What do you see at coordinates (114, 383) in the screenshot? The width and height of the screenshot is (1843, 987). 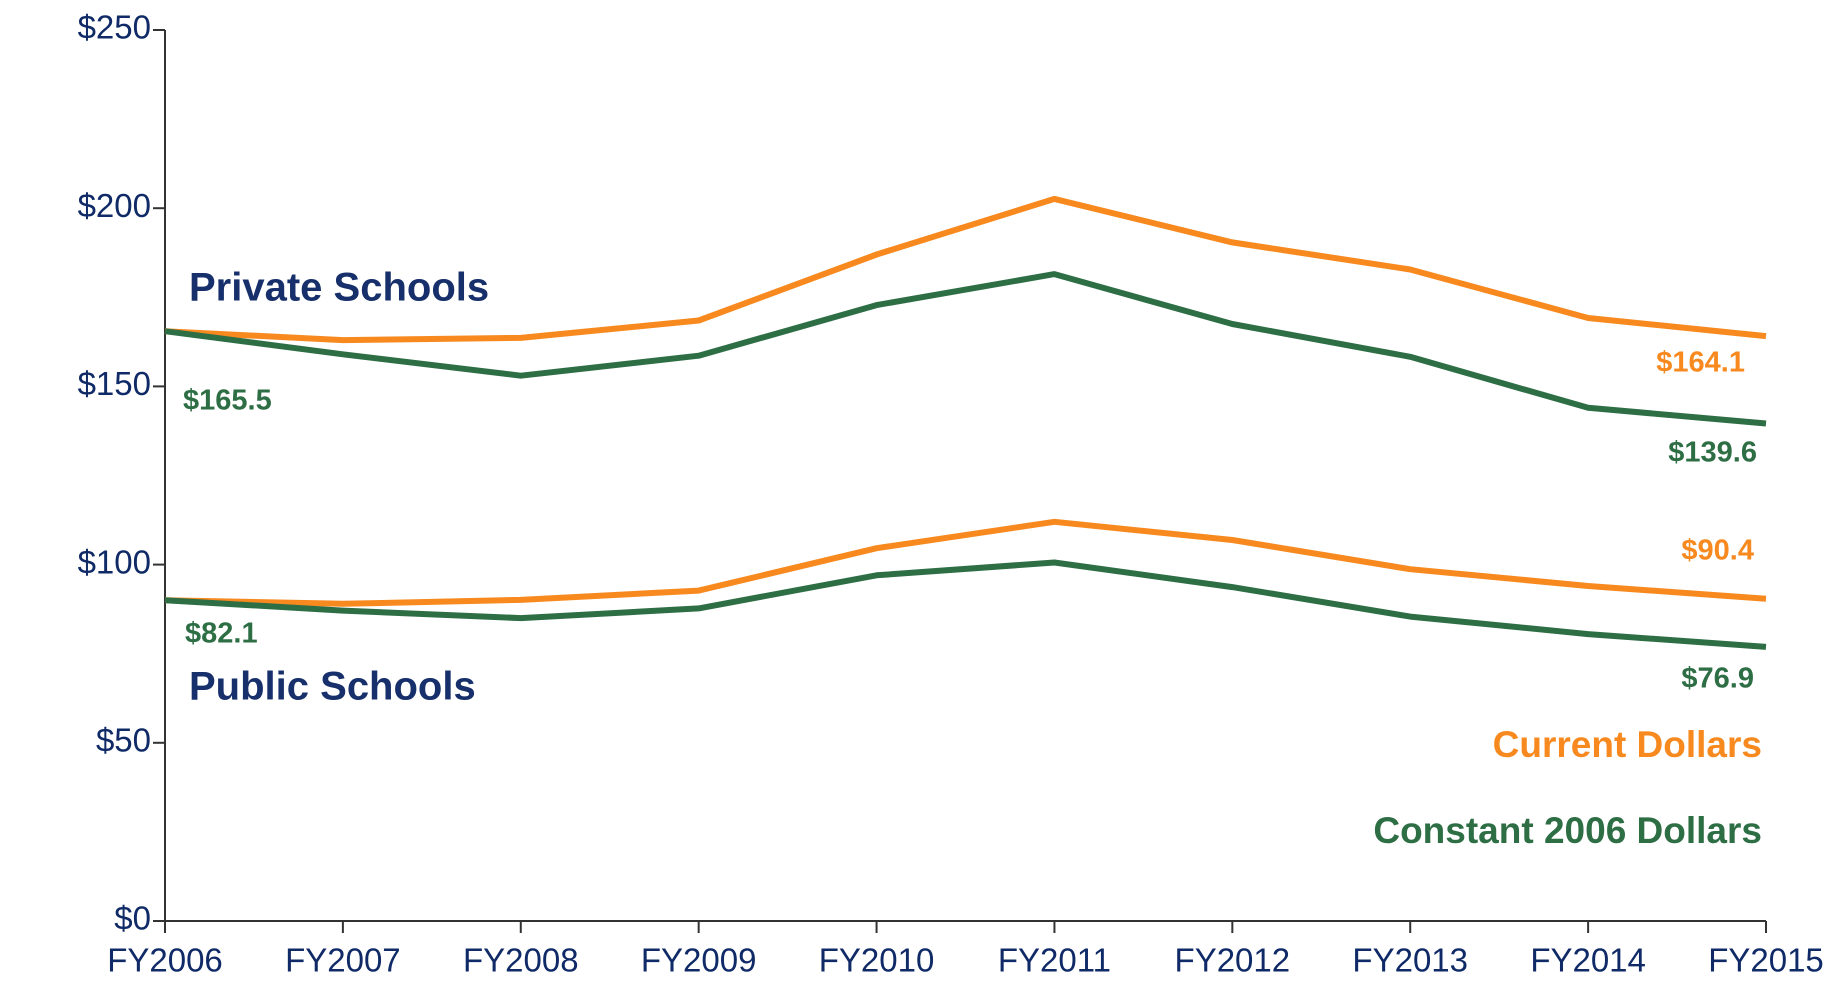 I see `y-tick-label: $150` at bounding box center [114, 383].